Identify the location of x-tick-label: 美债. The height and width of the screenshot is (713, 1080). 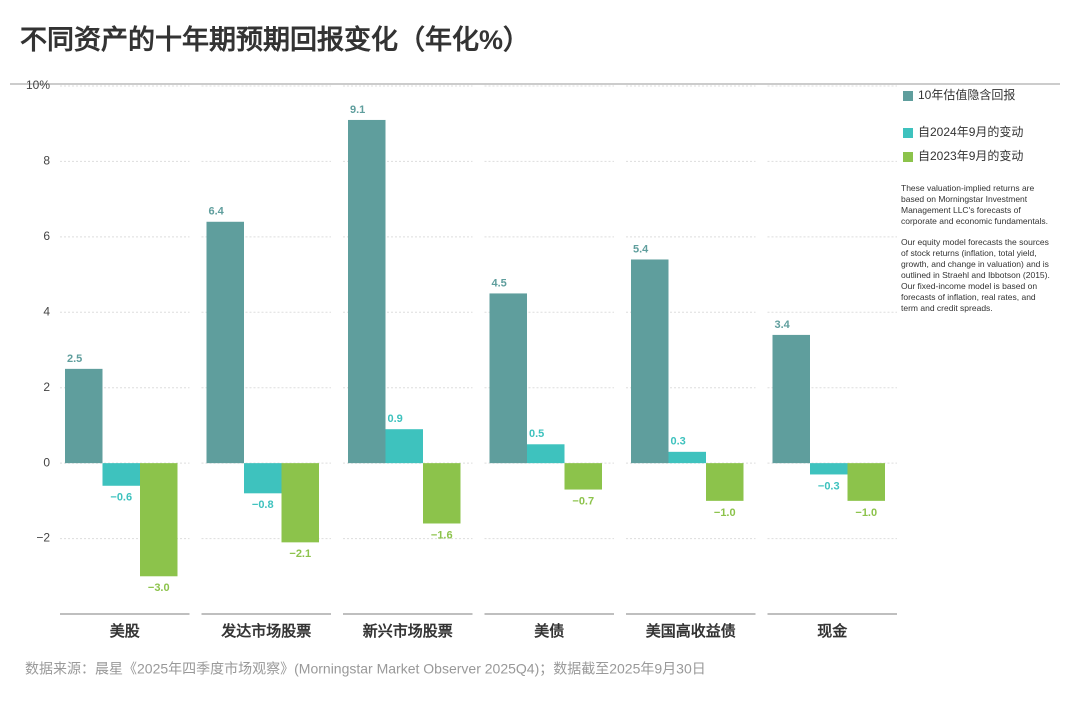
(549, 631).